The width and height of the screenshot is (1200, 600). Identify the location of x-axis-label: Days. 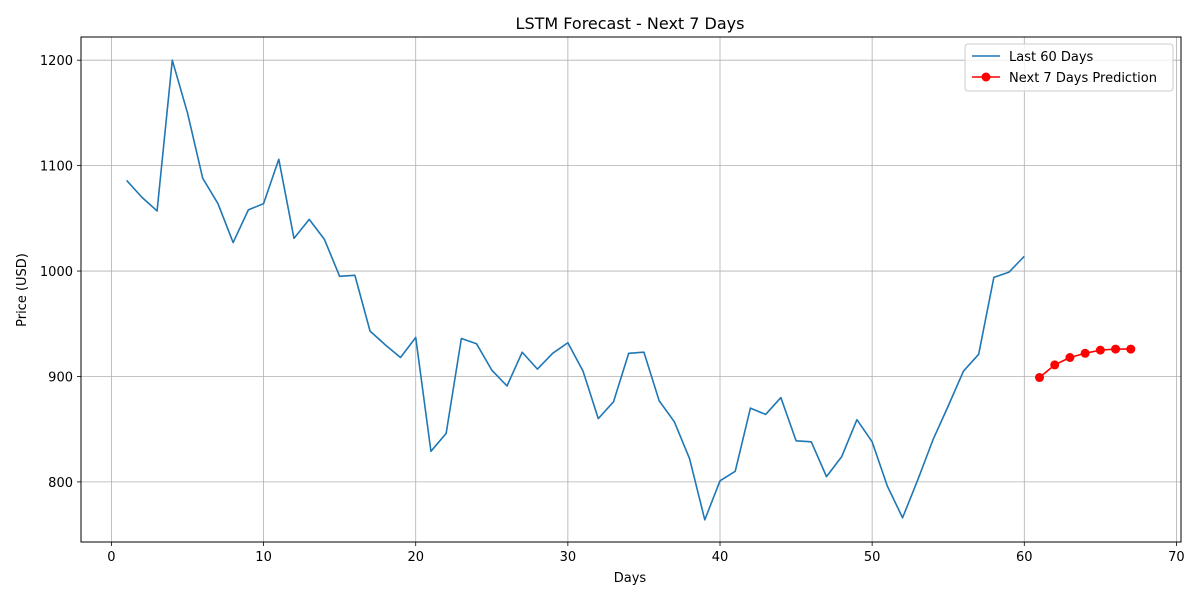
(630, 578).